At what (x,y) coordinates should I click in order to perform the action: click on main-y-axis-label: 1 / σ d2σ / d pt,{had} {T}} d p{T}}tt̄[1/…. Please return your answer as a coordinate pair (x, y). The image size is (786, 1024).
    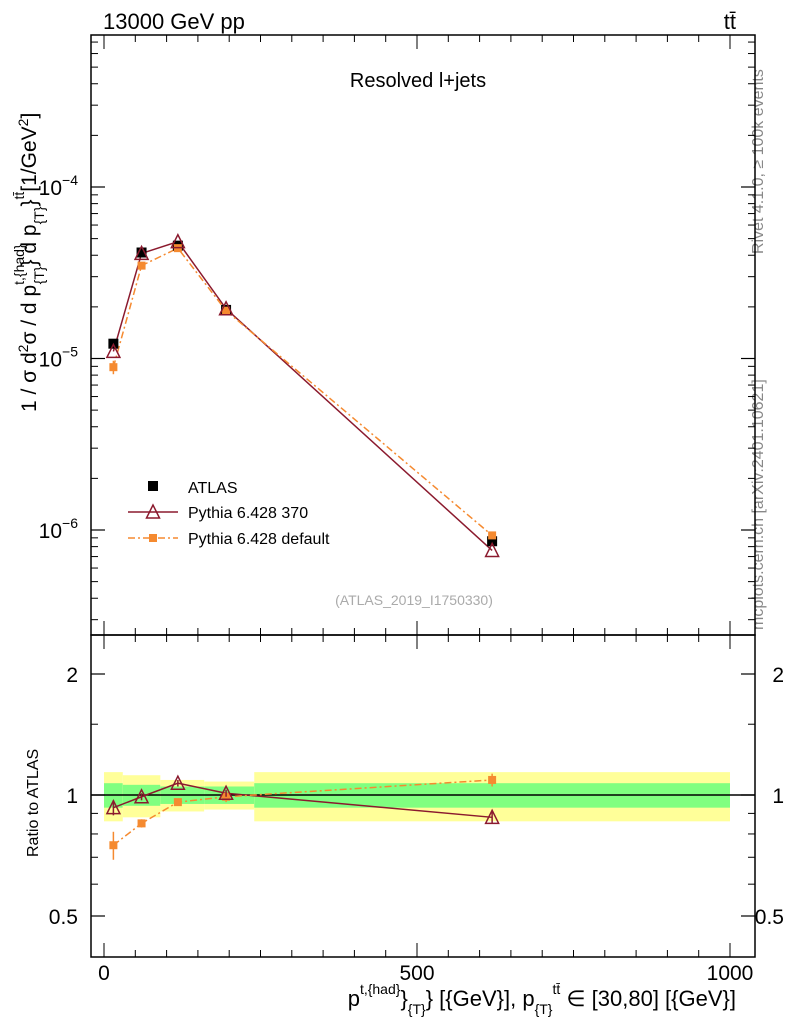
    Looking at the image, I should click on (29, 262).